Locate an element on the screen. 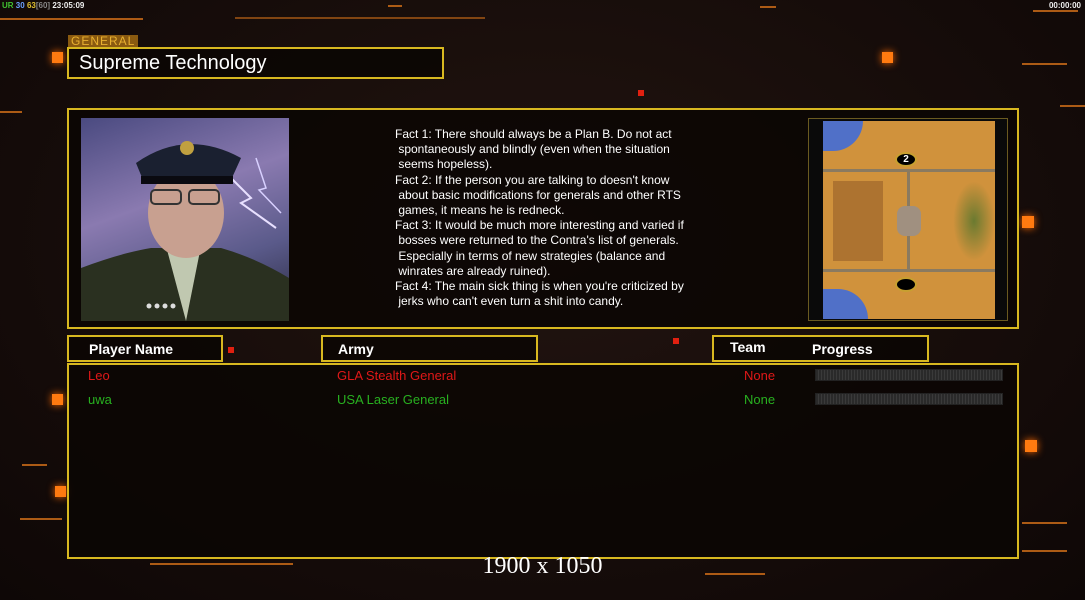  fps-value: 30 is located at coordinates (20, 5).